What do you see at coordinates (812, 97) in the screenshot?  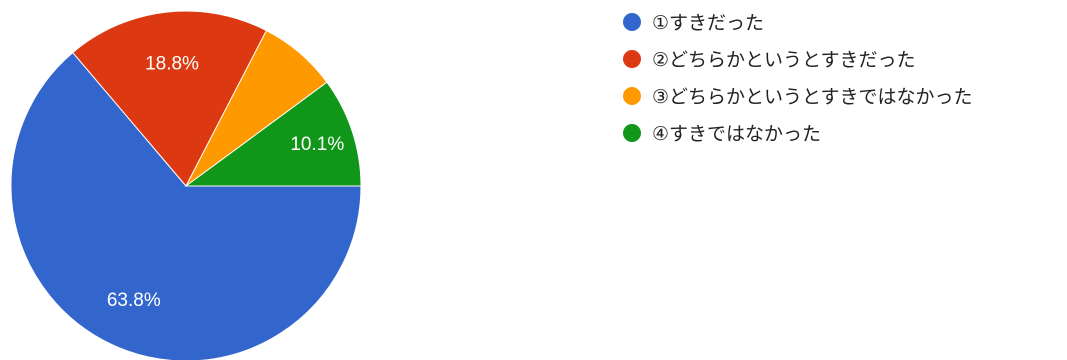 I see `legend-label-3: ③どちらかというとすきではなかった` at bounding box center [812, 97].